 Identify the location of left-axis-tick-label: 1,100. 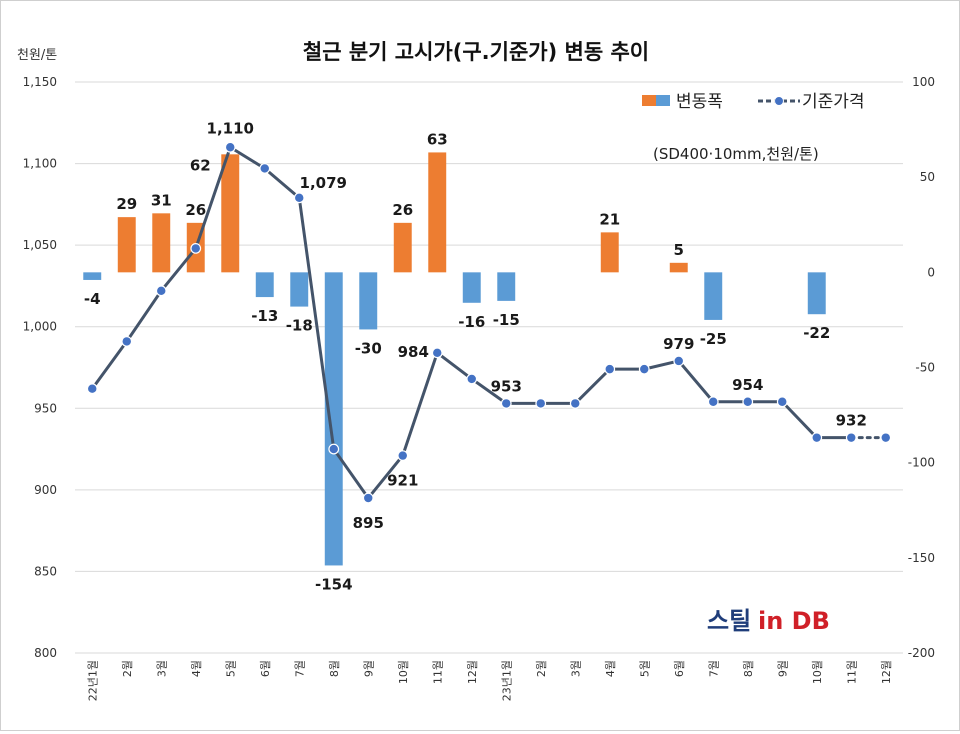
(40, 164).